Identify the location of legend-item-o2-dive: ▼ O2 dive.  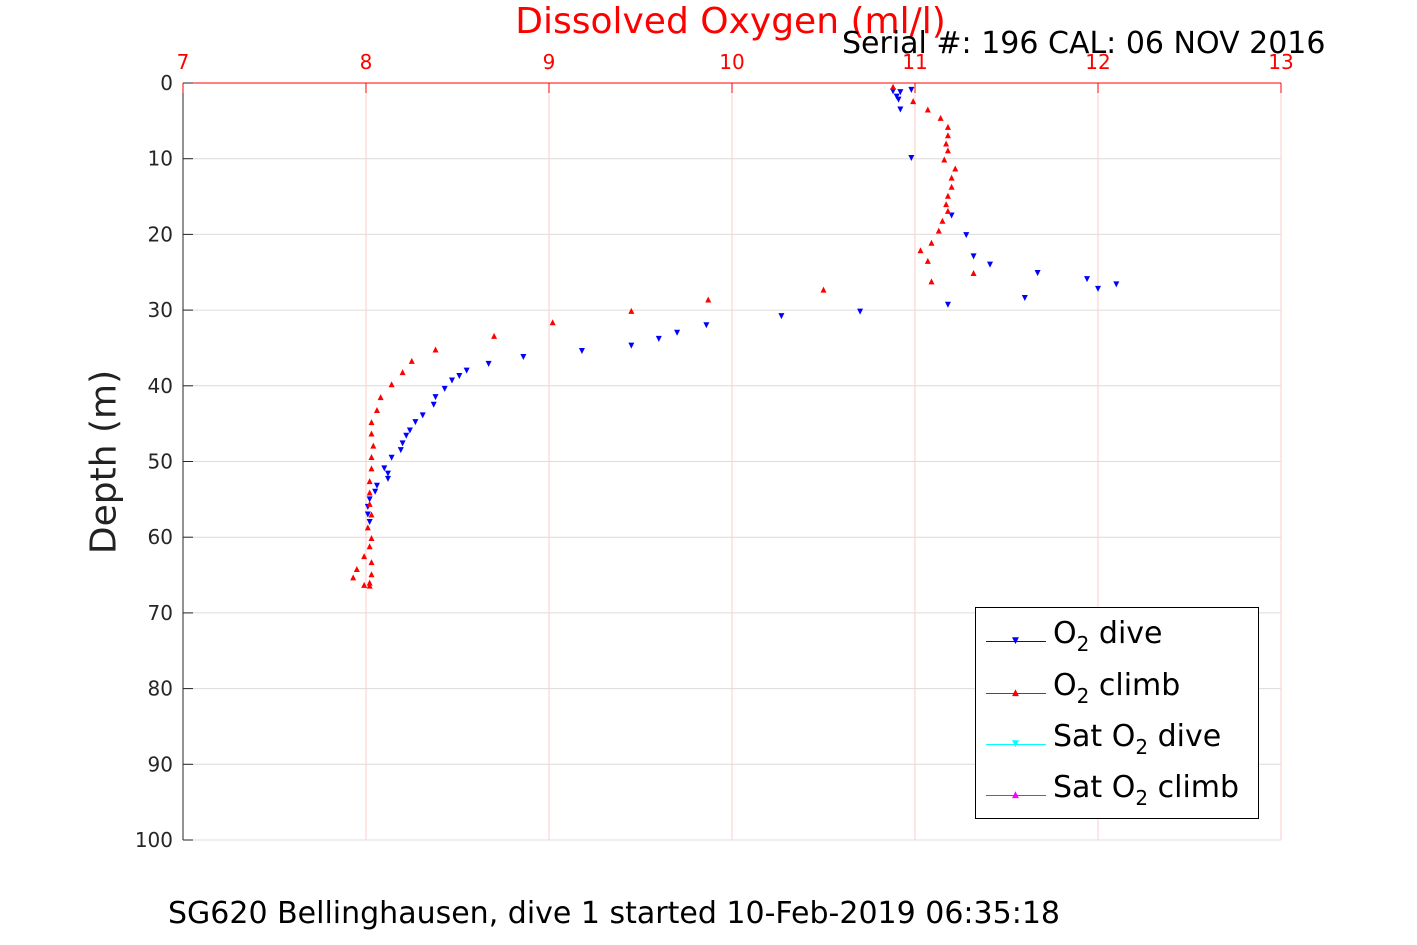
(1117, 637).